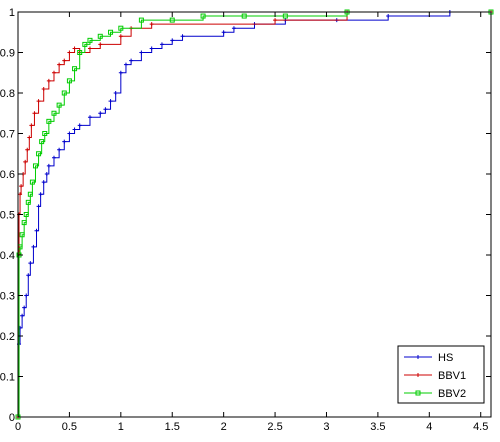 The image size is (500, 442). I want to click on legend-item-hs: HS, so click(428, 358).